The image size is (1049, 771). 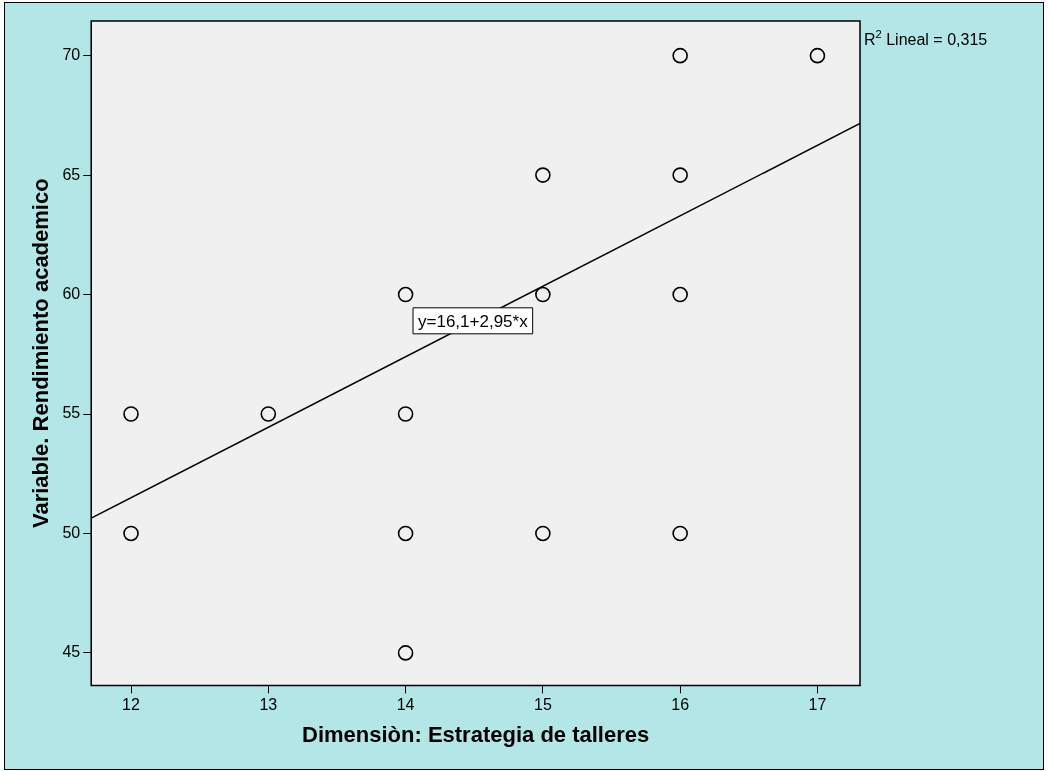 What do you see at coordinates (71, 55) in the screenshot?
I see `y-tick-label: 70` at bounding box center [71, 55].